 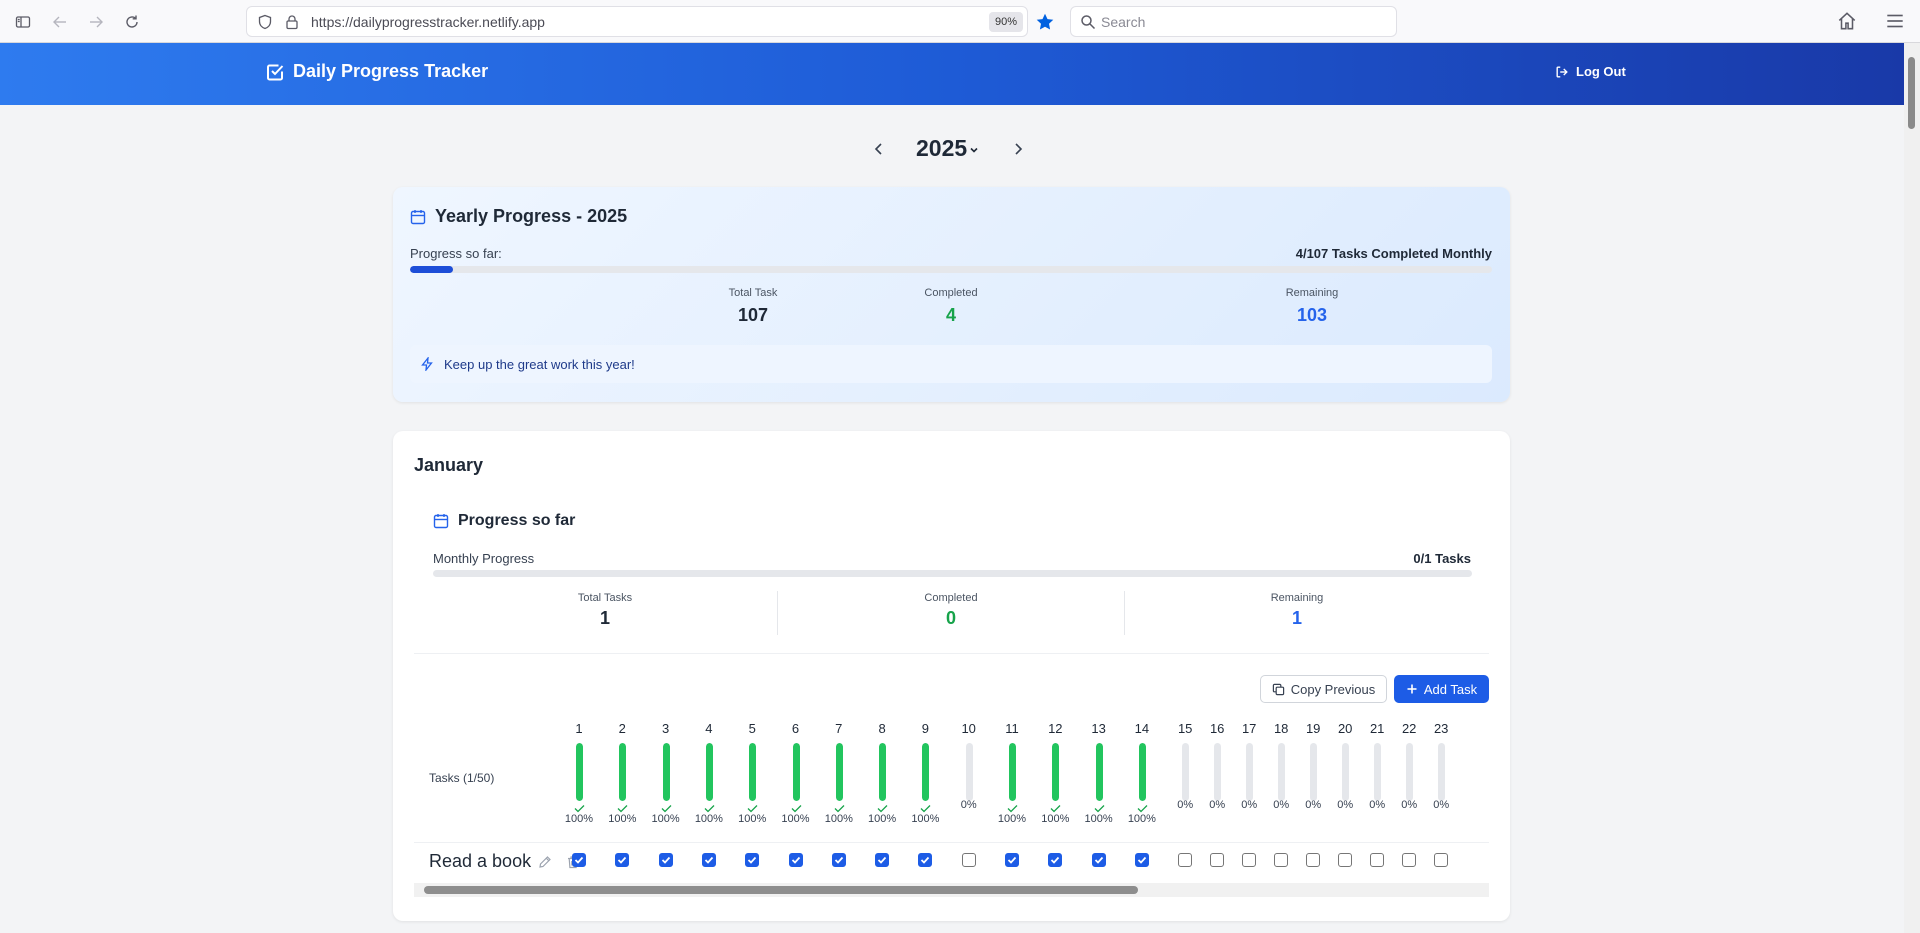 What do you see at coordinates (879, 149) in the screenshot?
I see `previous-year-chevron-icon` at bounding box center [879, 149].